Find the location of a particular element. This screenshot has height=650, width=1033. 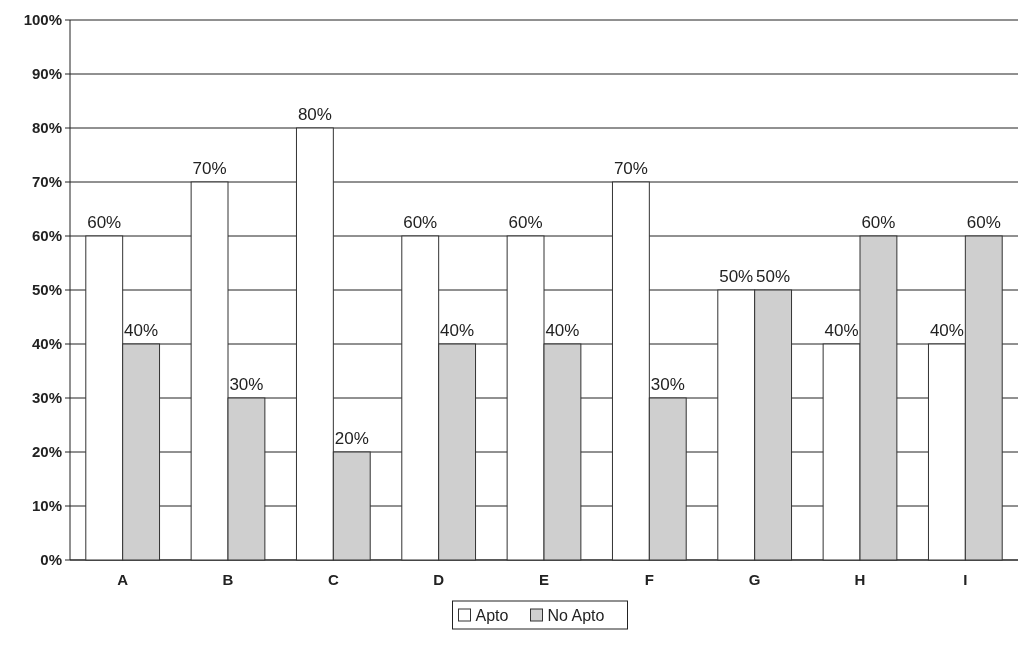

x-tick-label: C is located at coordinates (333, 579).